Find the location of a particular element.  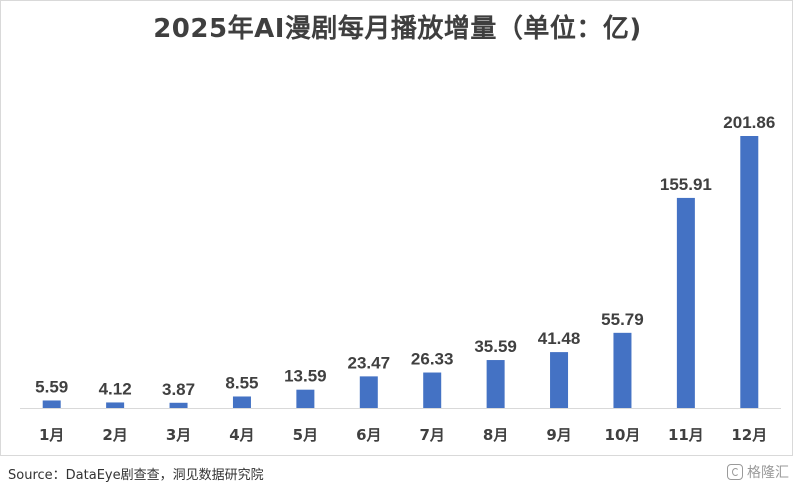

value-label-5: 13.59 is located at coordinates (305, 376).